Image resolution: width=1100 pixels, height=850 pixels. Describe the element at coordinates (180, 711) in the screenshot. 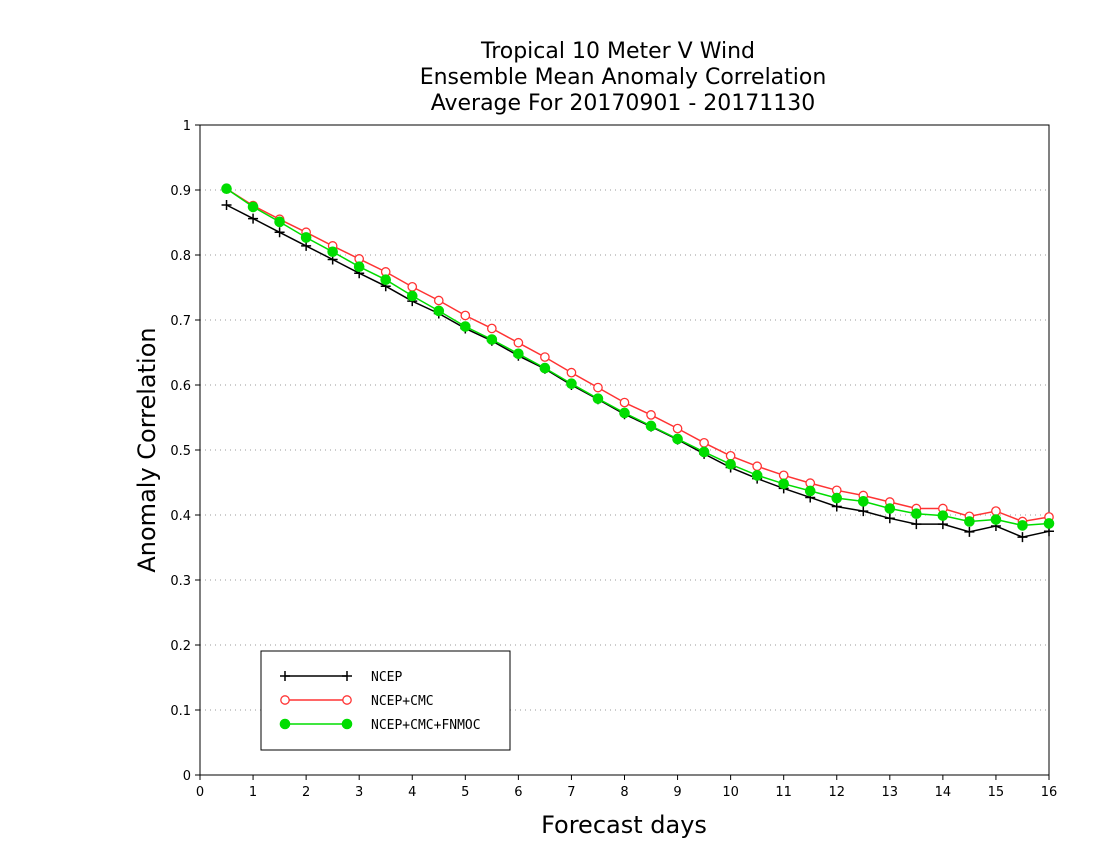

I see `y-tick-label: 0.1` at that location.